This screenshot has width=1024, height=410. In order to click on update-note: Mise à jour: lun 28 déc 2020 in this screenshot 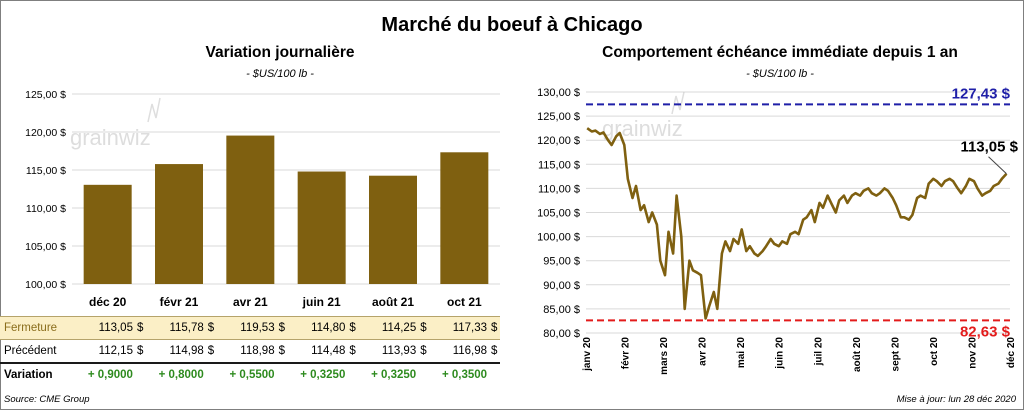, I will do `click(956, 399)`.